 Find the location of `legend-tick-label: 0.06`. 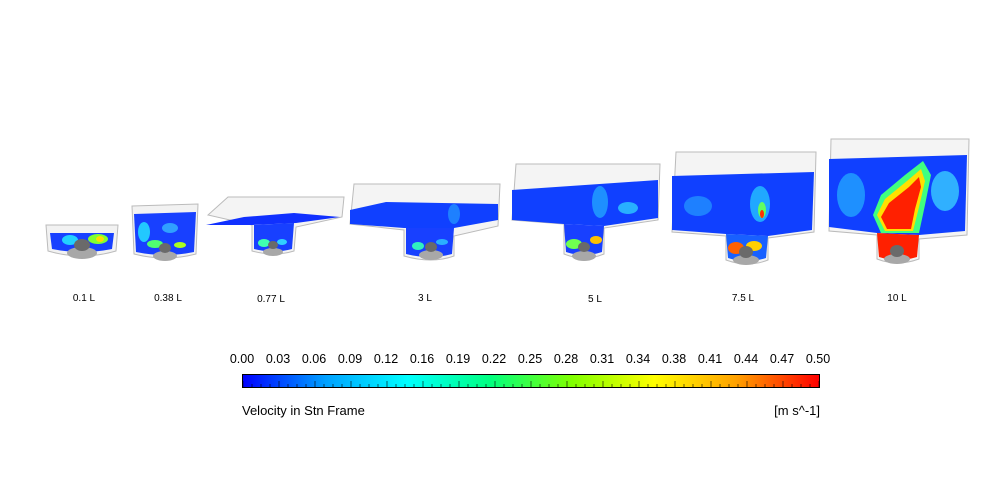

legend-tick-label: 0.06 is located at coordinates (314, 359).